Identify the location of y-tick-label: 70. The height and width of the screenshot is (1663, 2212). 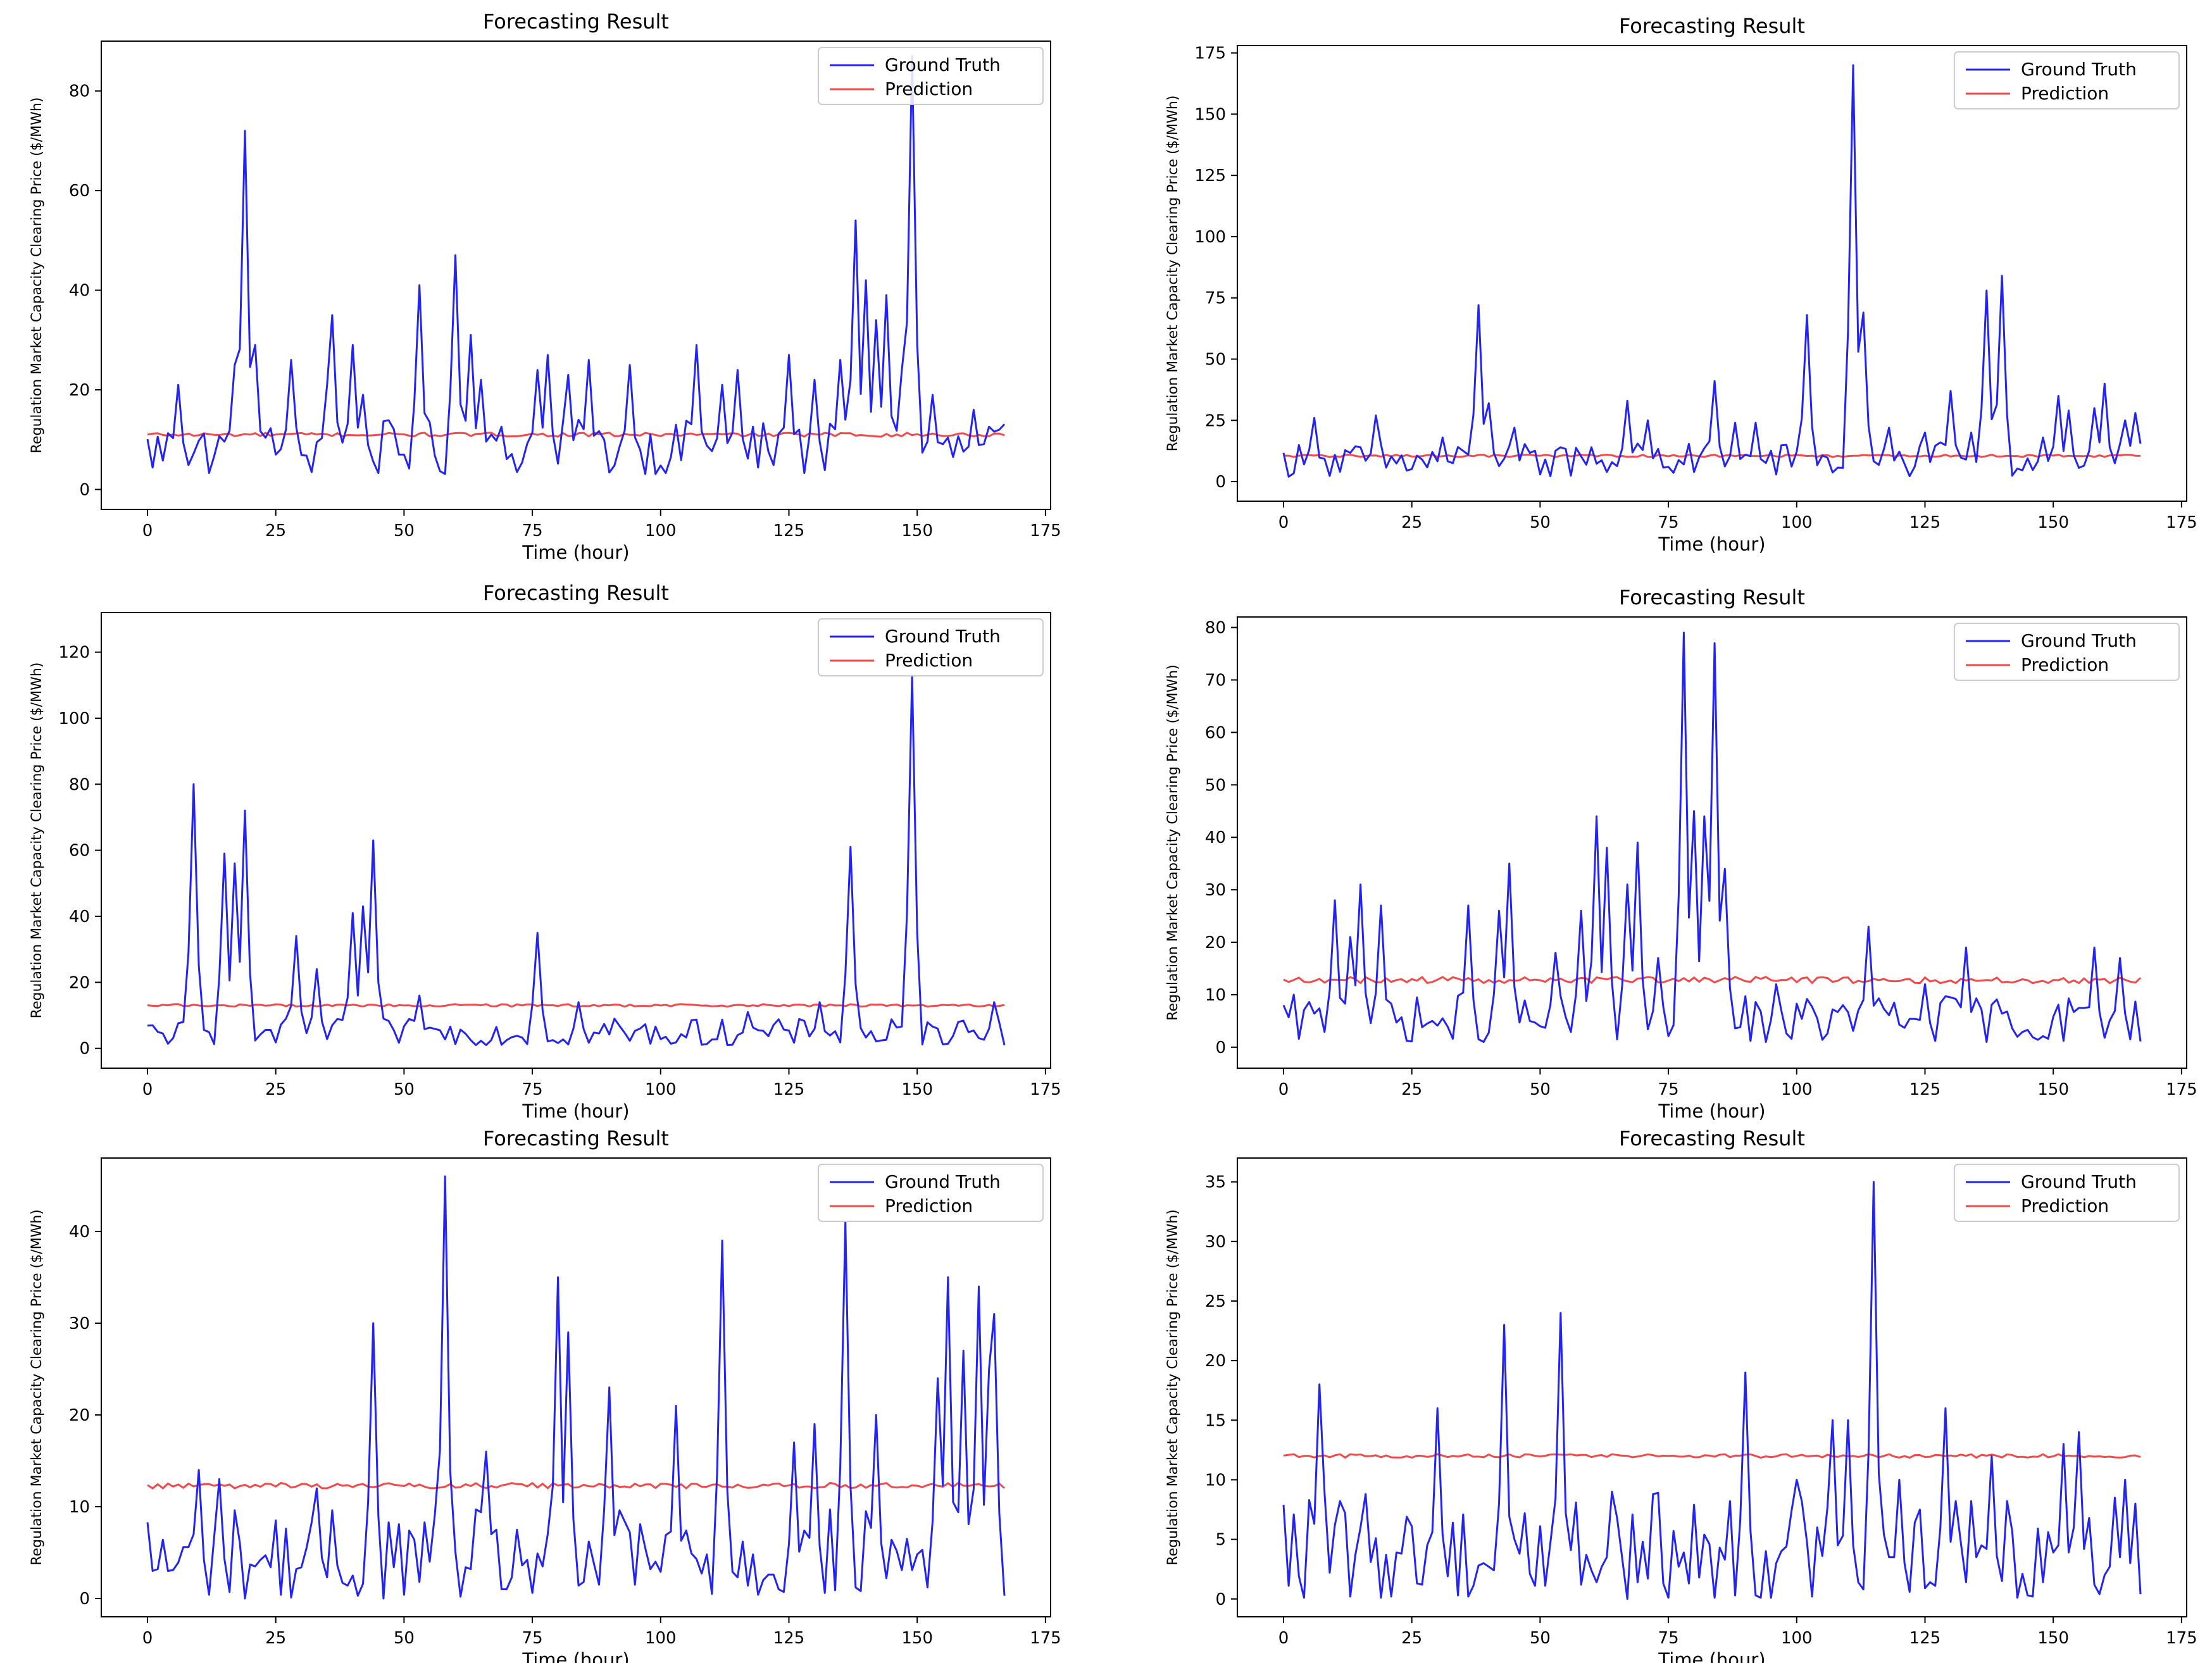
(1216, 680).